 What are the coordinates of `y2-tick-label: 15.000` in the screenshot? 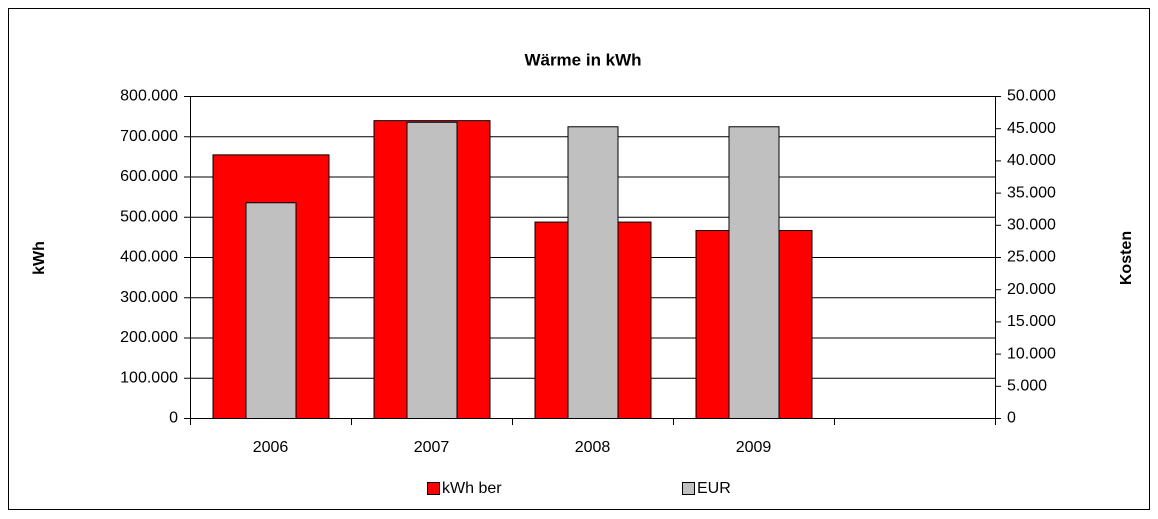 It's located at (1031, 321).